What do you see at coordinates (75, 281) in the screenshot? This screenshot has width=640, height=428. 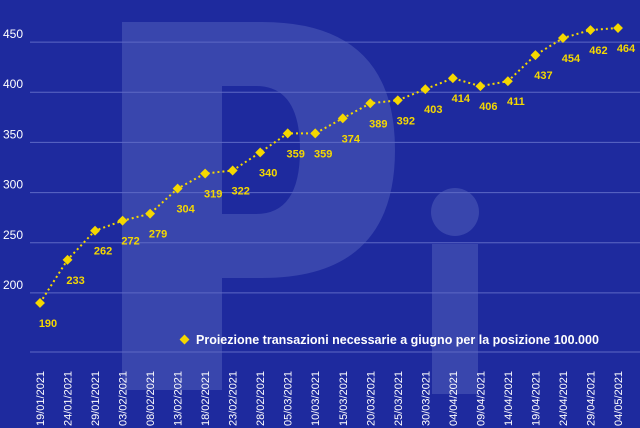 I see `data-label: 233` at bounding box center [75, 281].